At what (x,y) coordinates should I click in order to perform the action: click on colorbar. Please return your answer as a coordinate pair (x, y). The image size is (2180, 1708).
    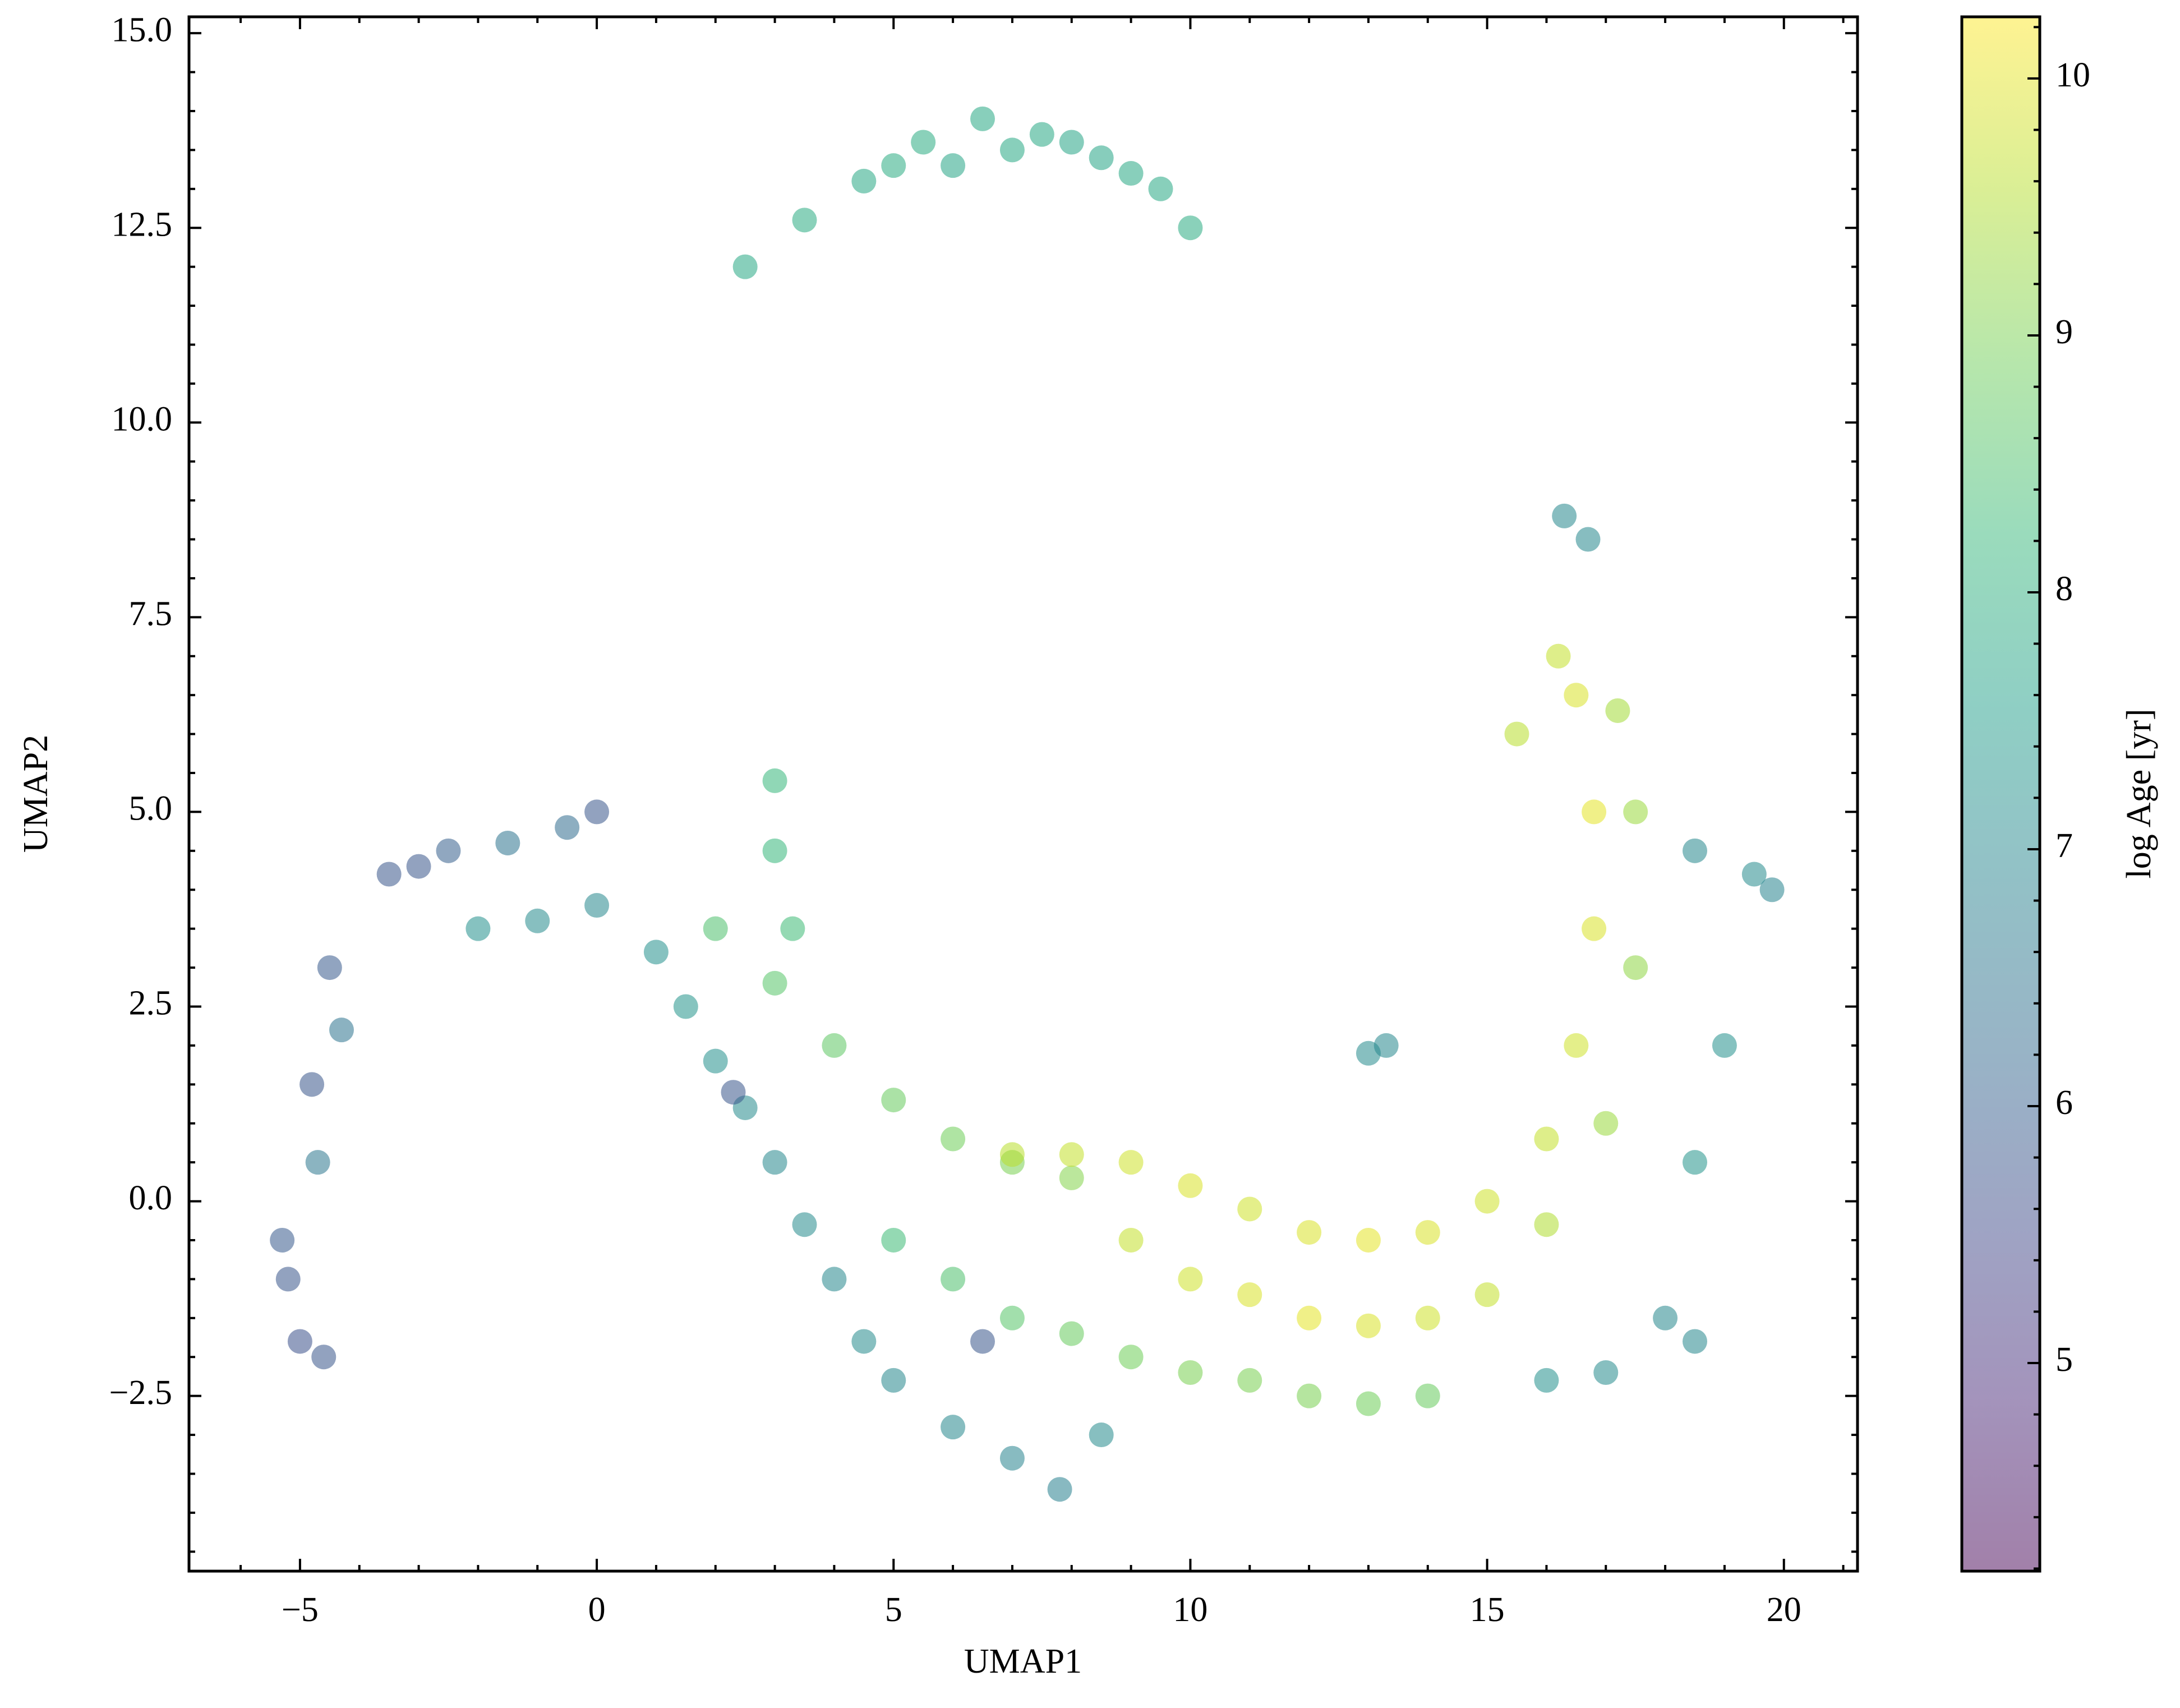
    Looking at the image, I should click on (2001, 794).